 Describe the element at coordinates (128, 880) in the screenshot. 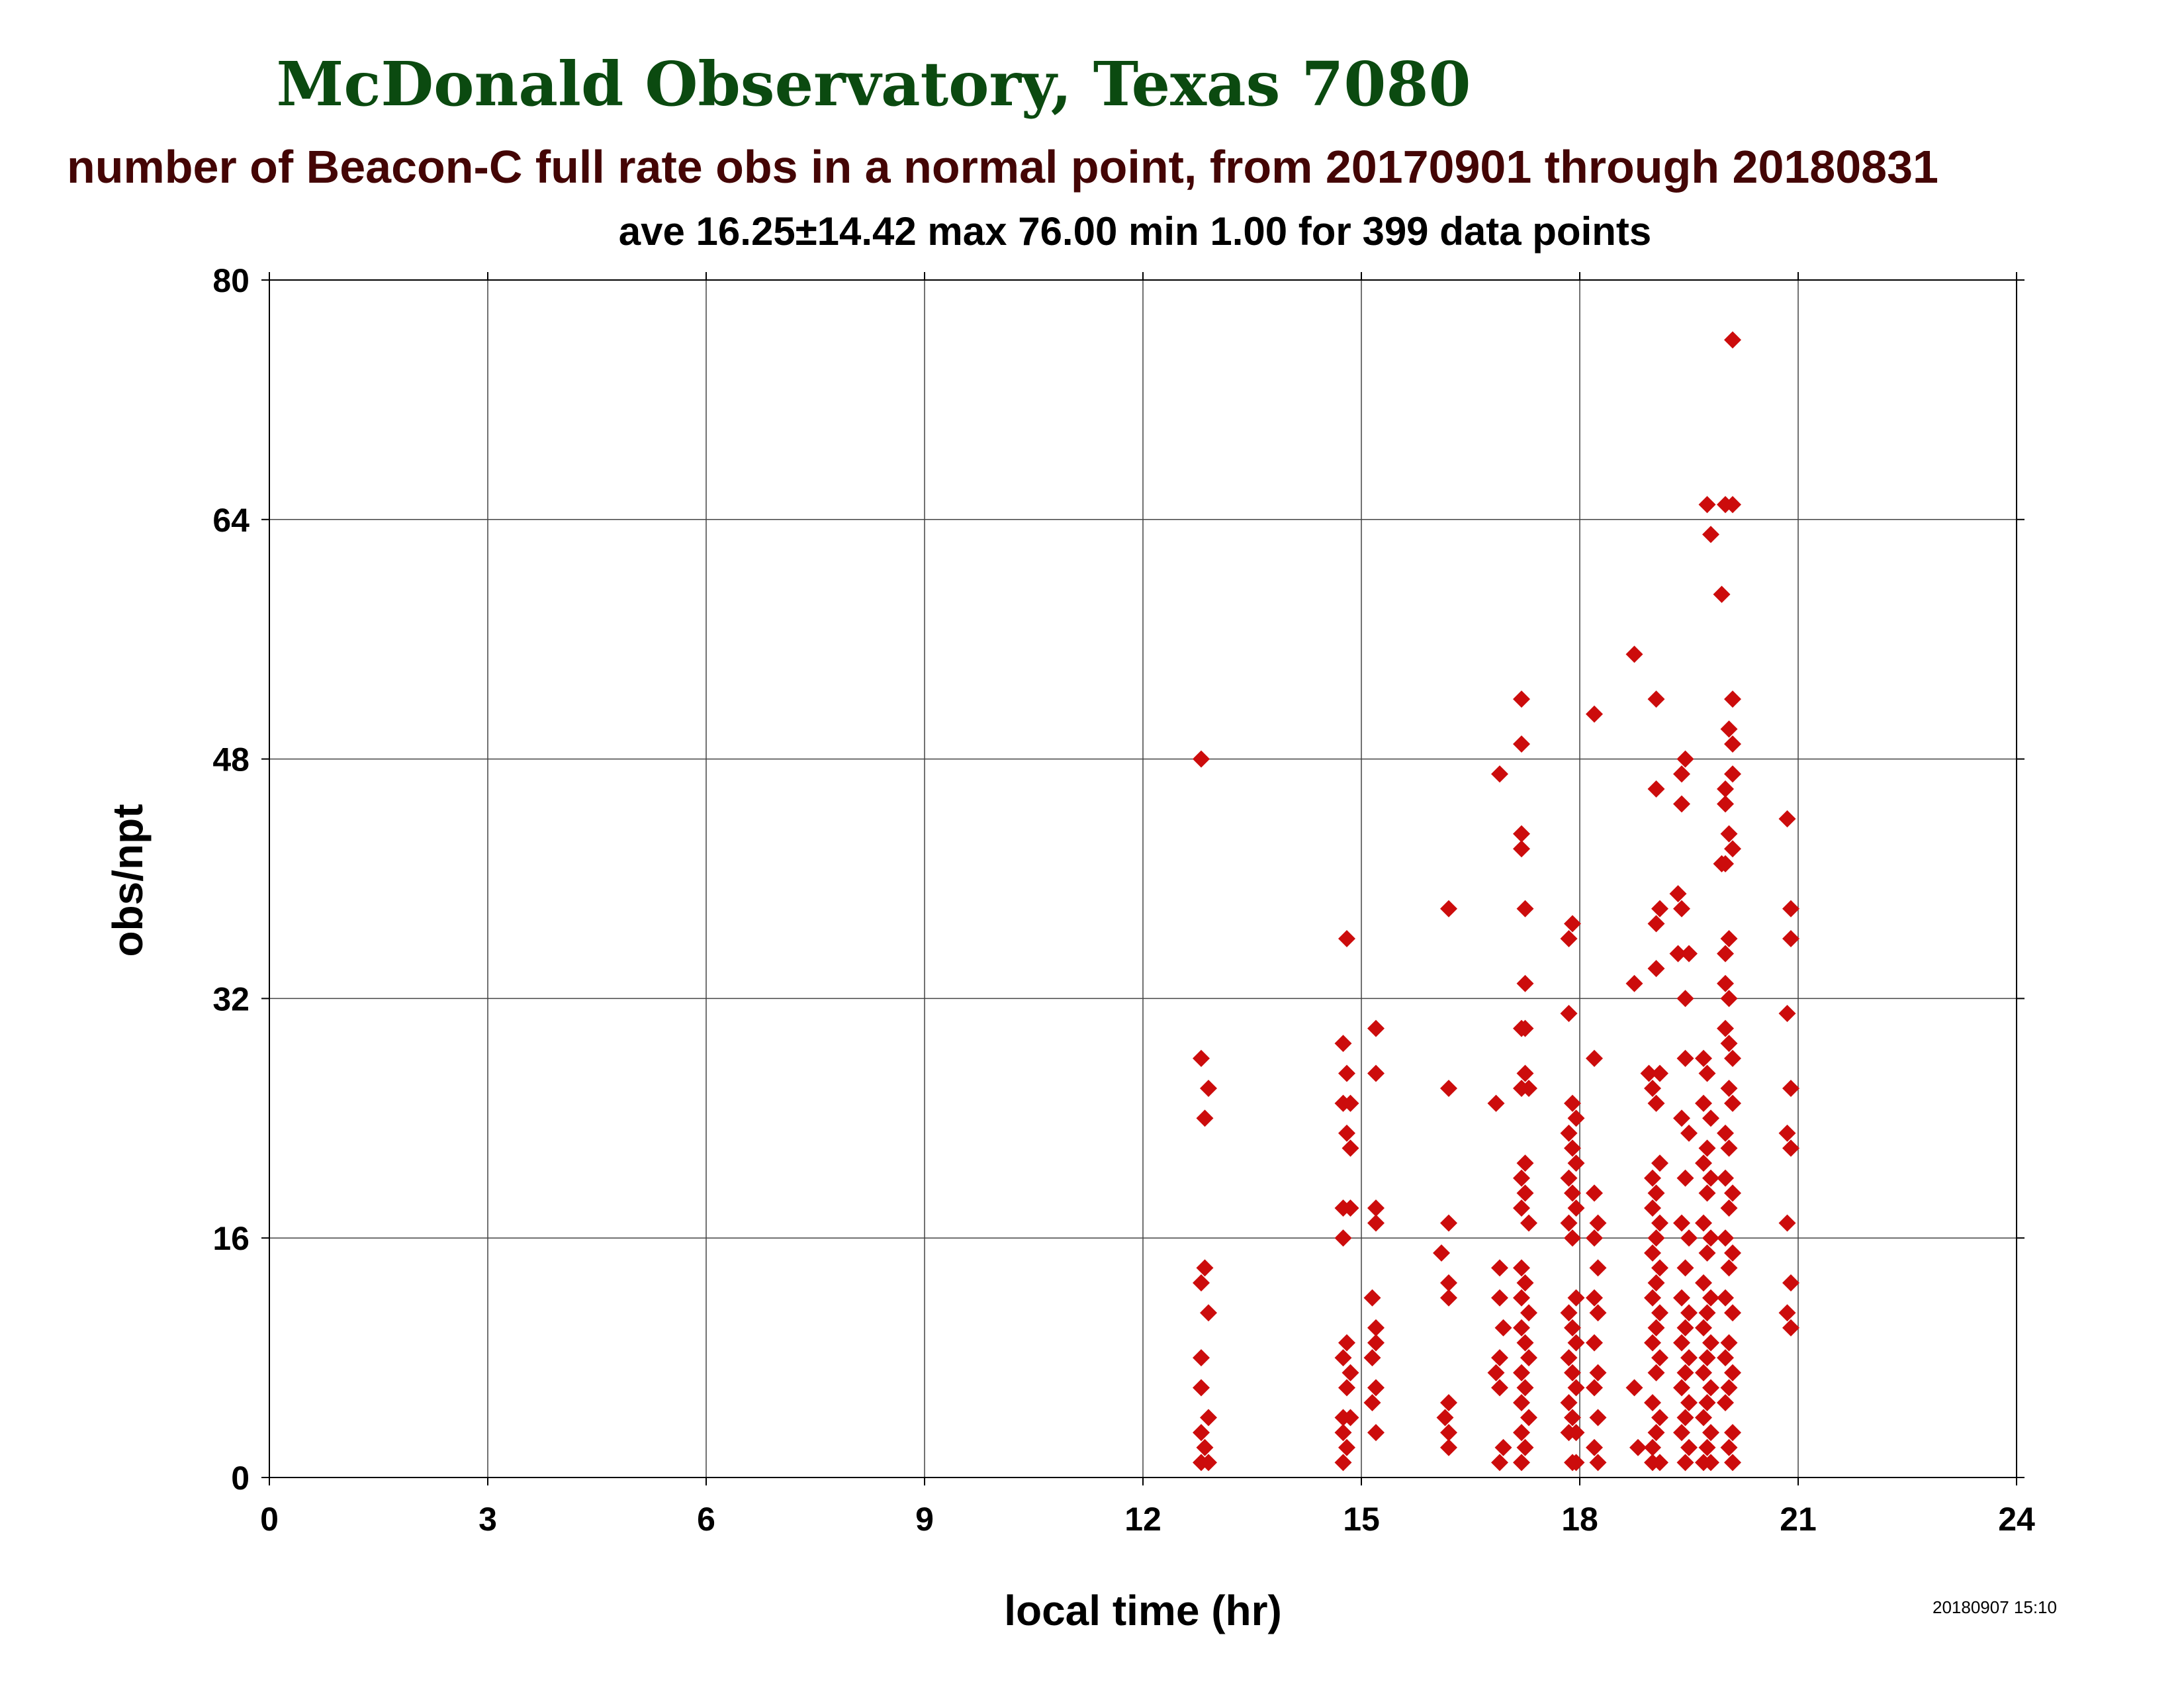

I see `y-axis-label: obs/npt` at that location.